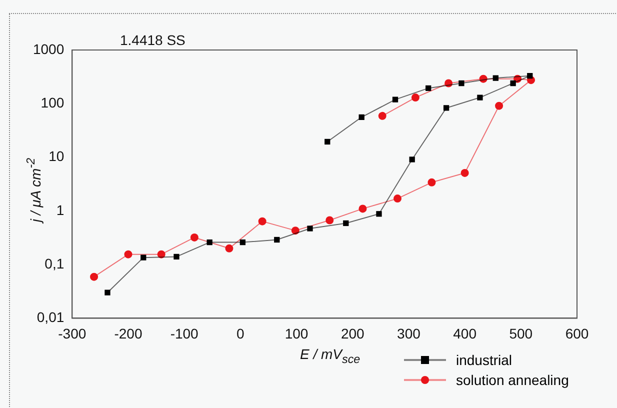  I want to click on x-tick-label: 100, so click(296, 333).